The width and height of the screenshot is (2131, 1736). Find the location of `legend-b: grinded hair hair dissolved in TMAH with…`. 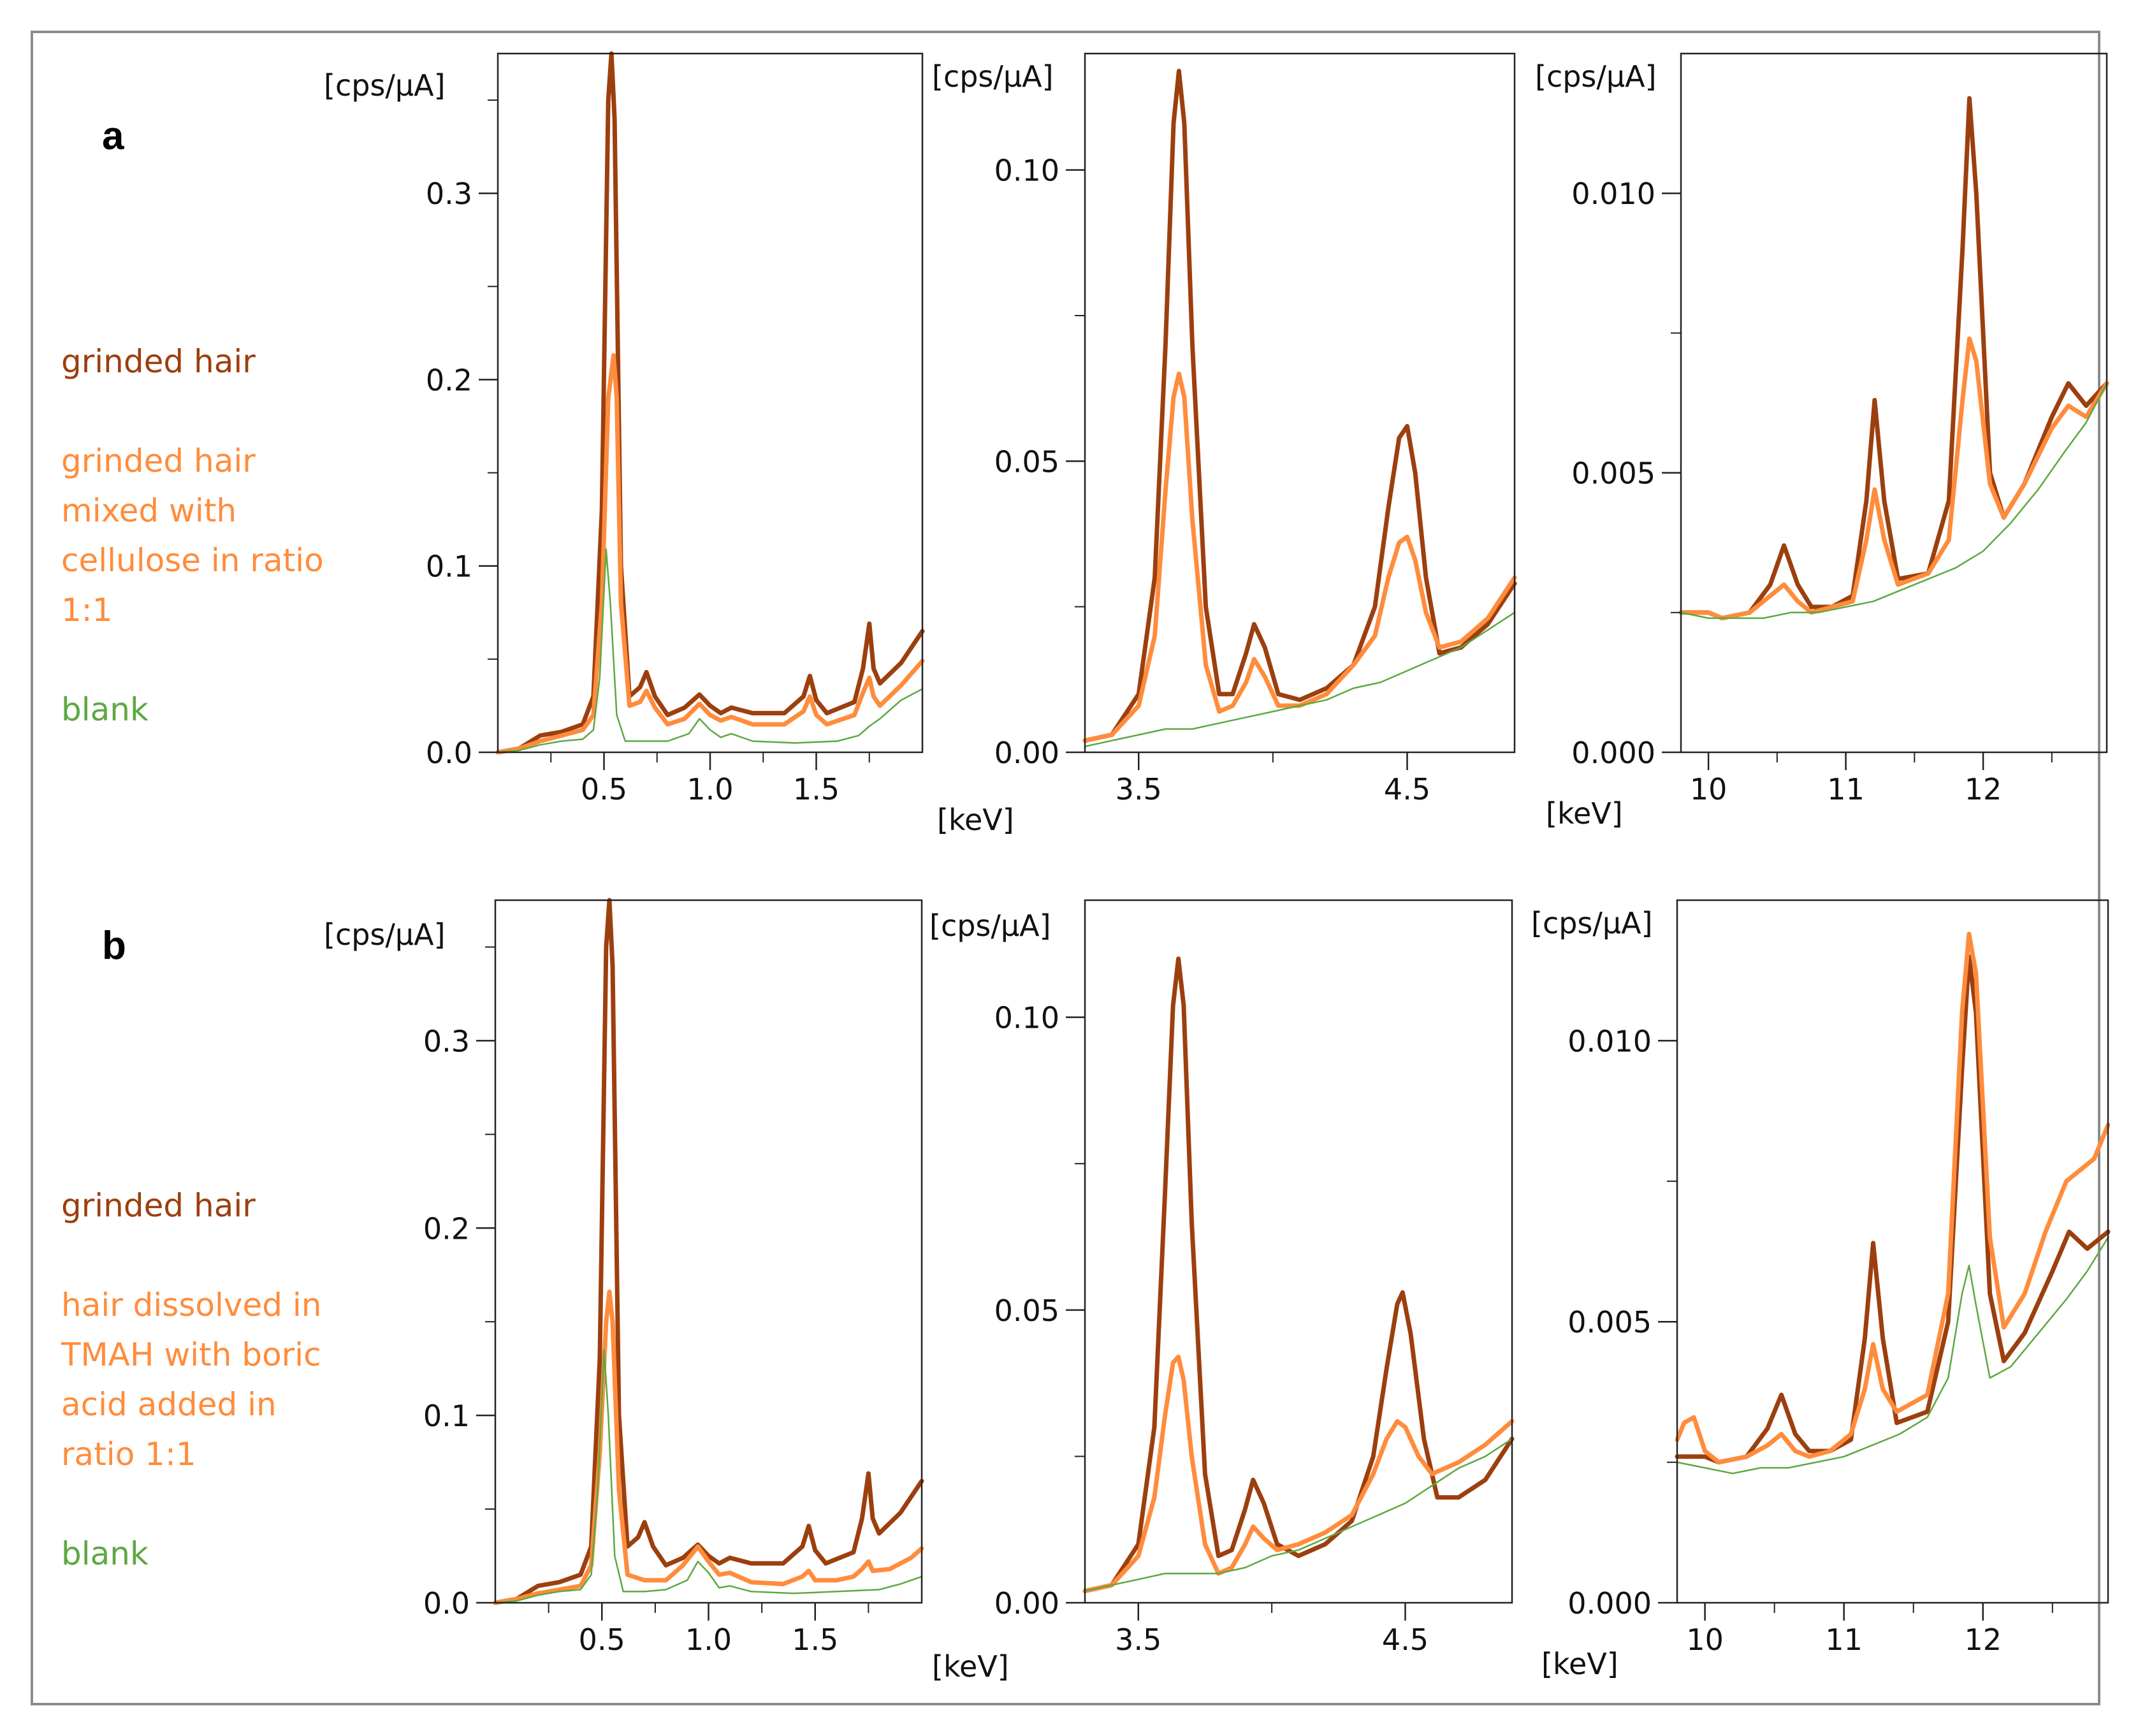

legend-b: grinded hair hair dissolved in TMAH with… is located at coordinates (214, 1380).